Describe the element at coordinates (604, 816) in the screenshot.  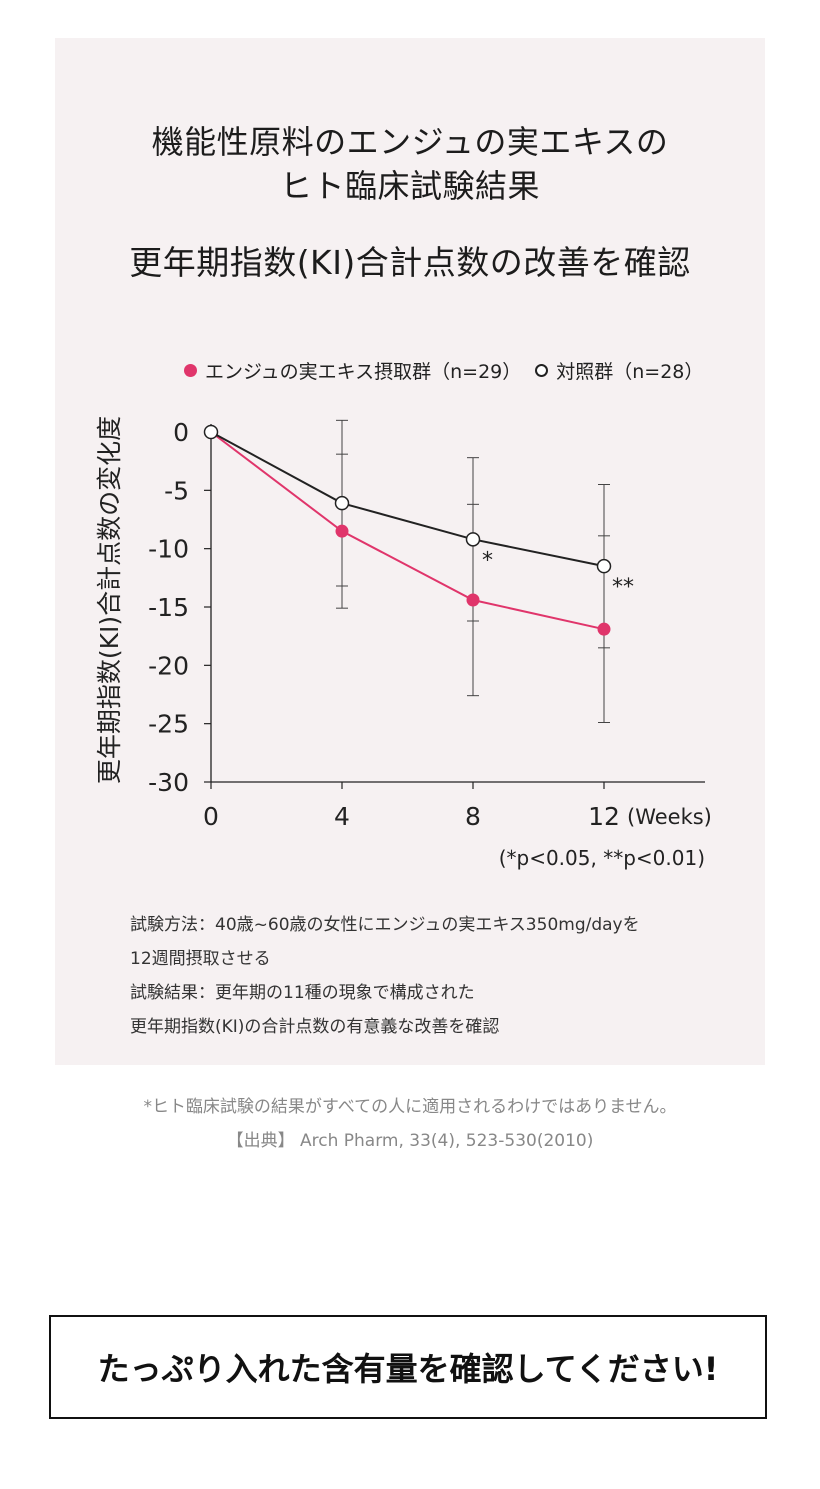
I see `x-tick-label: 12` at that location.